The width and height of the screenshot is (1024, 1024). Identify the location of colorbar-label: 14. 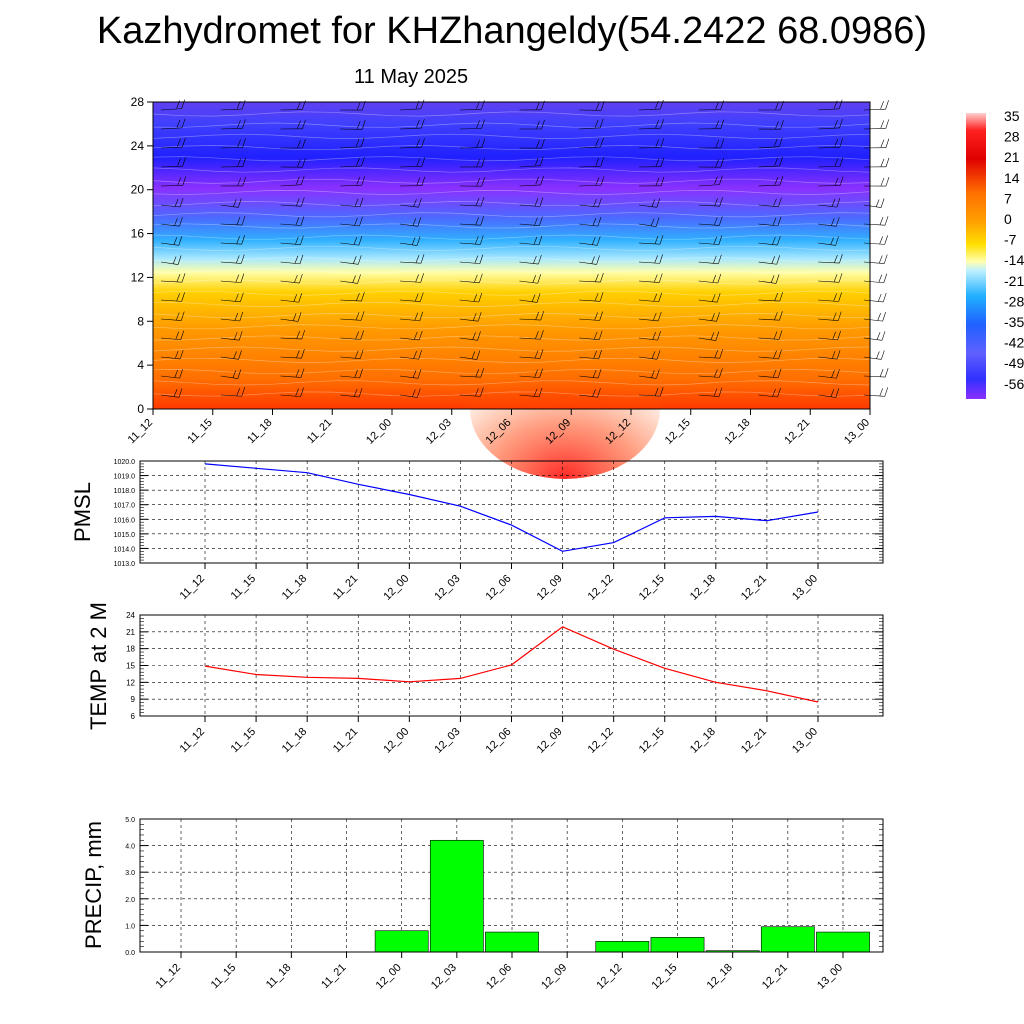
(1012, 178).